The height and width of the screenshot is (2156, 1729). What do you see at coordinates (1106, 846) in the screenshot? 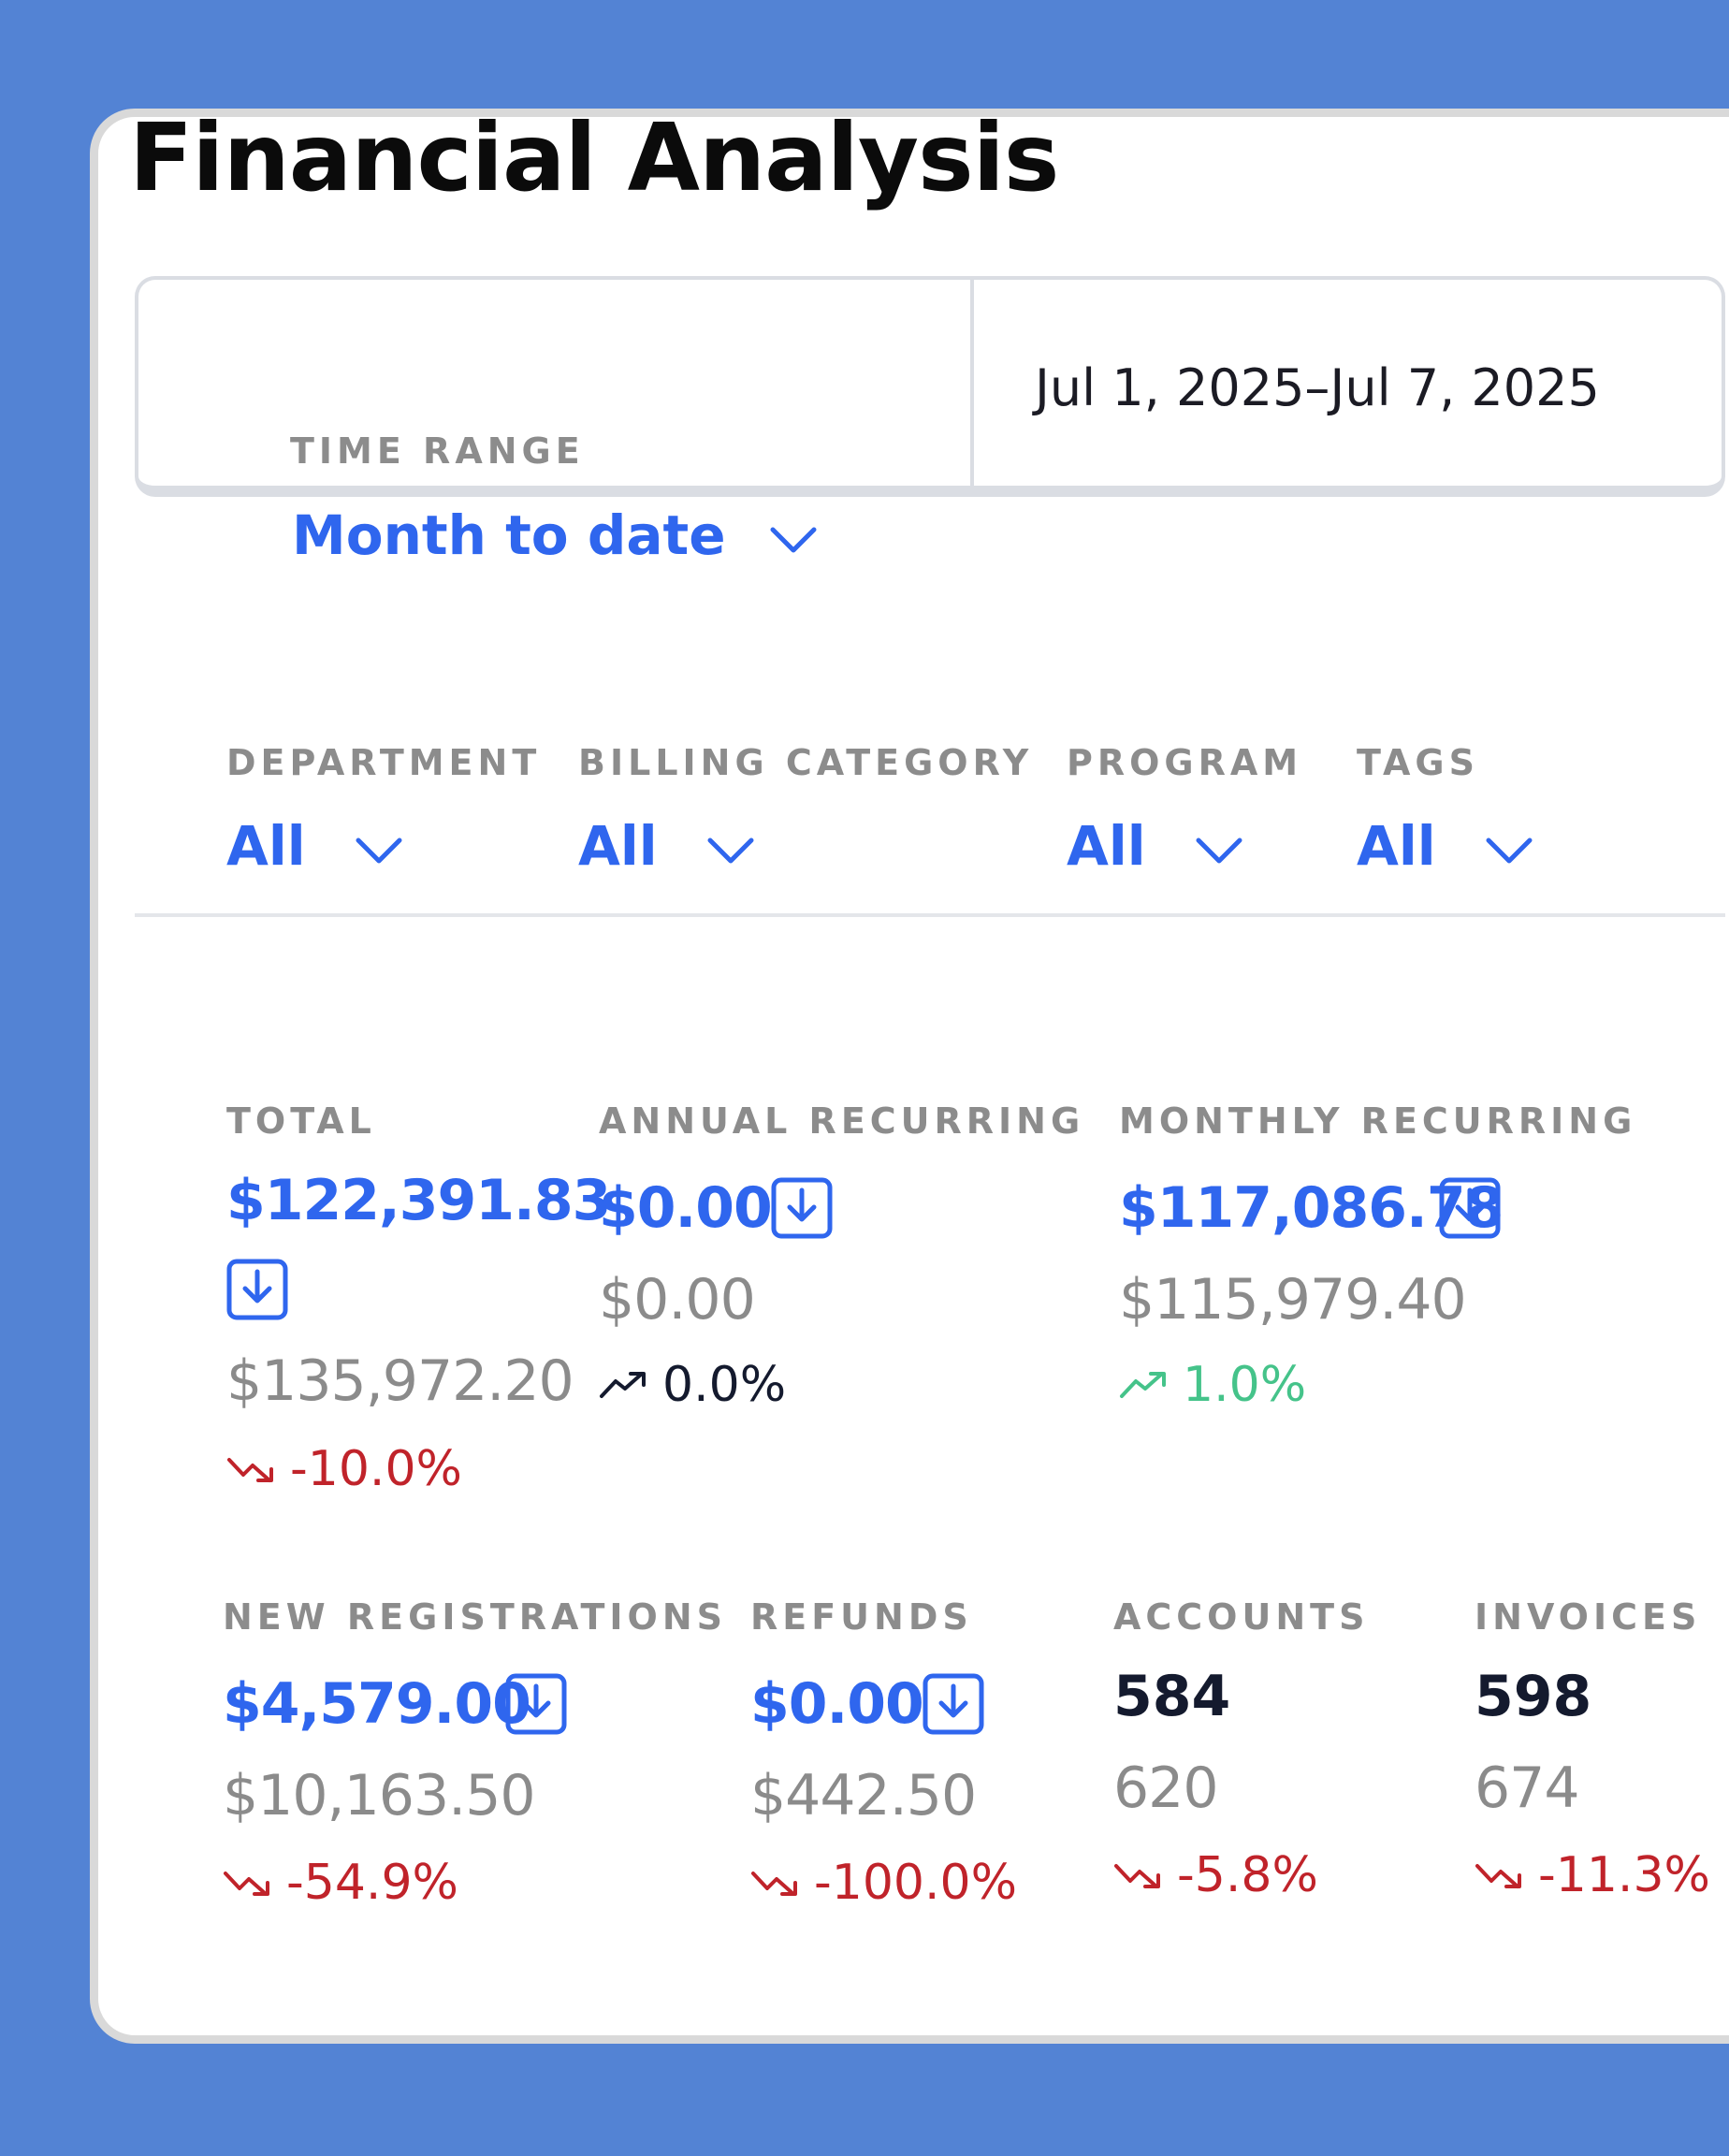
I see `filter-value-program: All` at bounding box center [1106, 846].